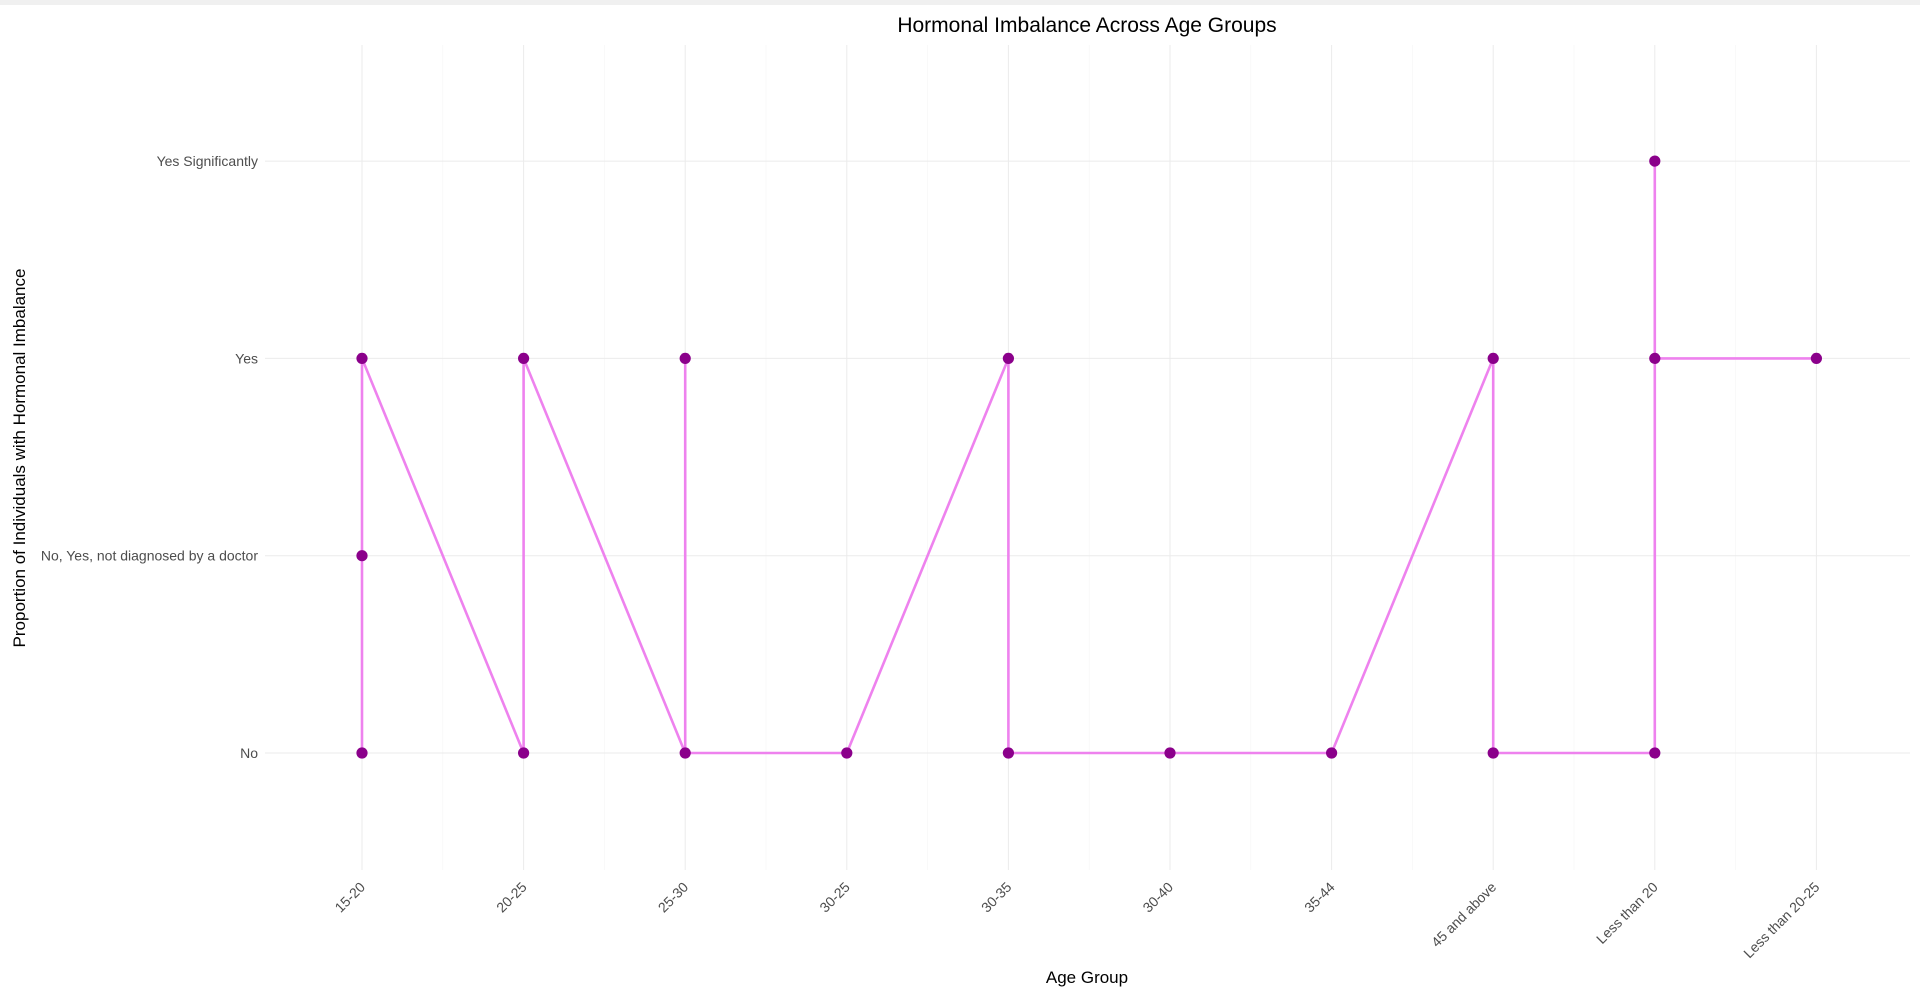 The width and height of the screenshot is (1920, 996). Describe the element at coordinates (1463, 914) in the screenshot. I see `x-tick-label: 45 and above` at that location.